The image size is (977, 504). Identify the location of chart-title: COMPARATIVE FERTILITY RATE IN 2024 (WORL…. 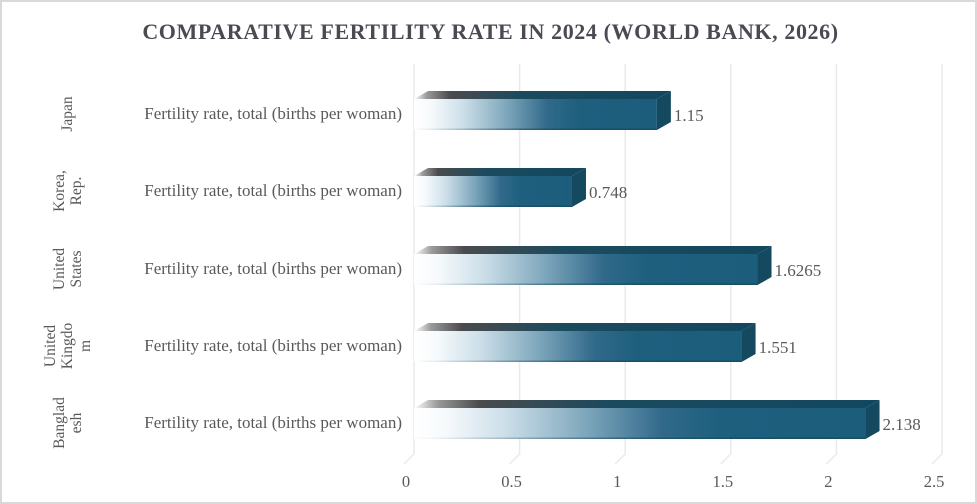
(490, 31).